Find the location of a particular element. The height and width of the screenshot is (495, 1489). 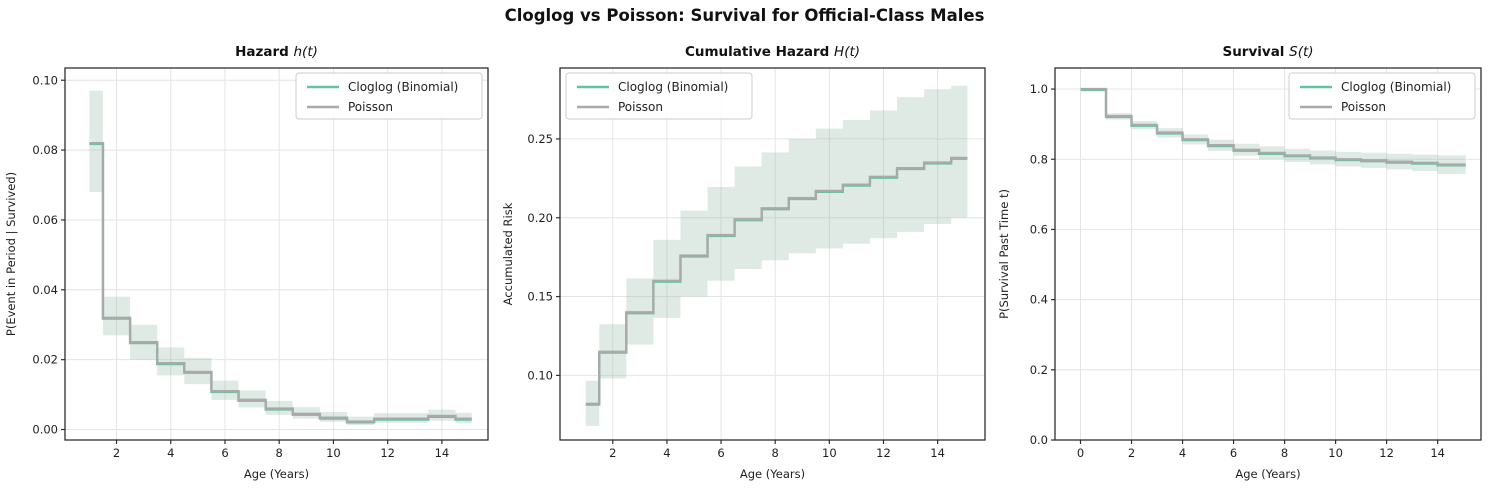

y-tick-label: 0.8 is located at coordinates (1039, 159).